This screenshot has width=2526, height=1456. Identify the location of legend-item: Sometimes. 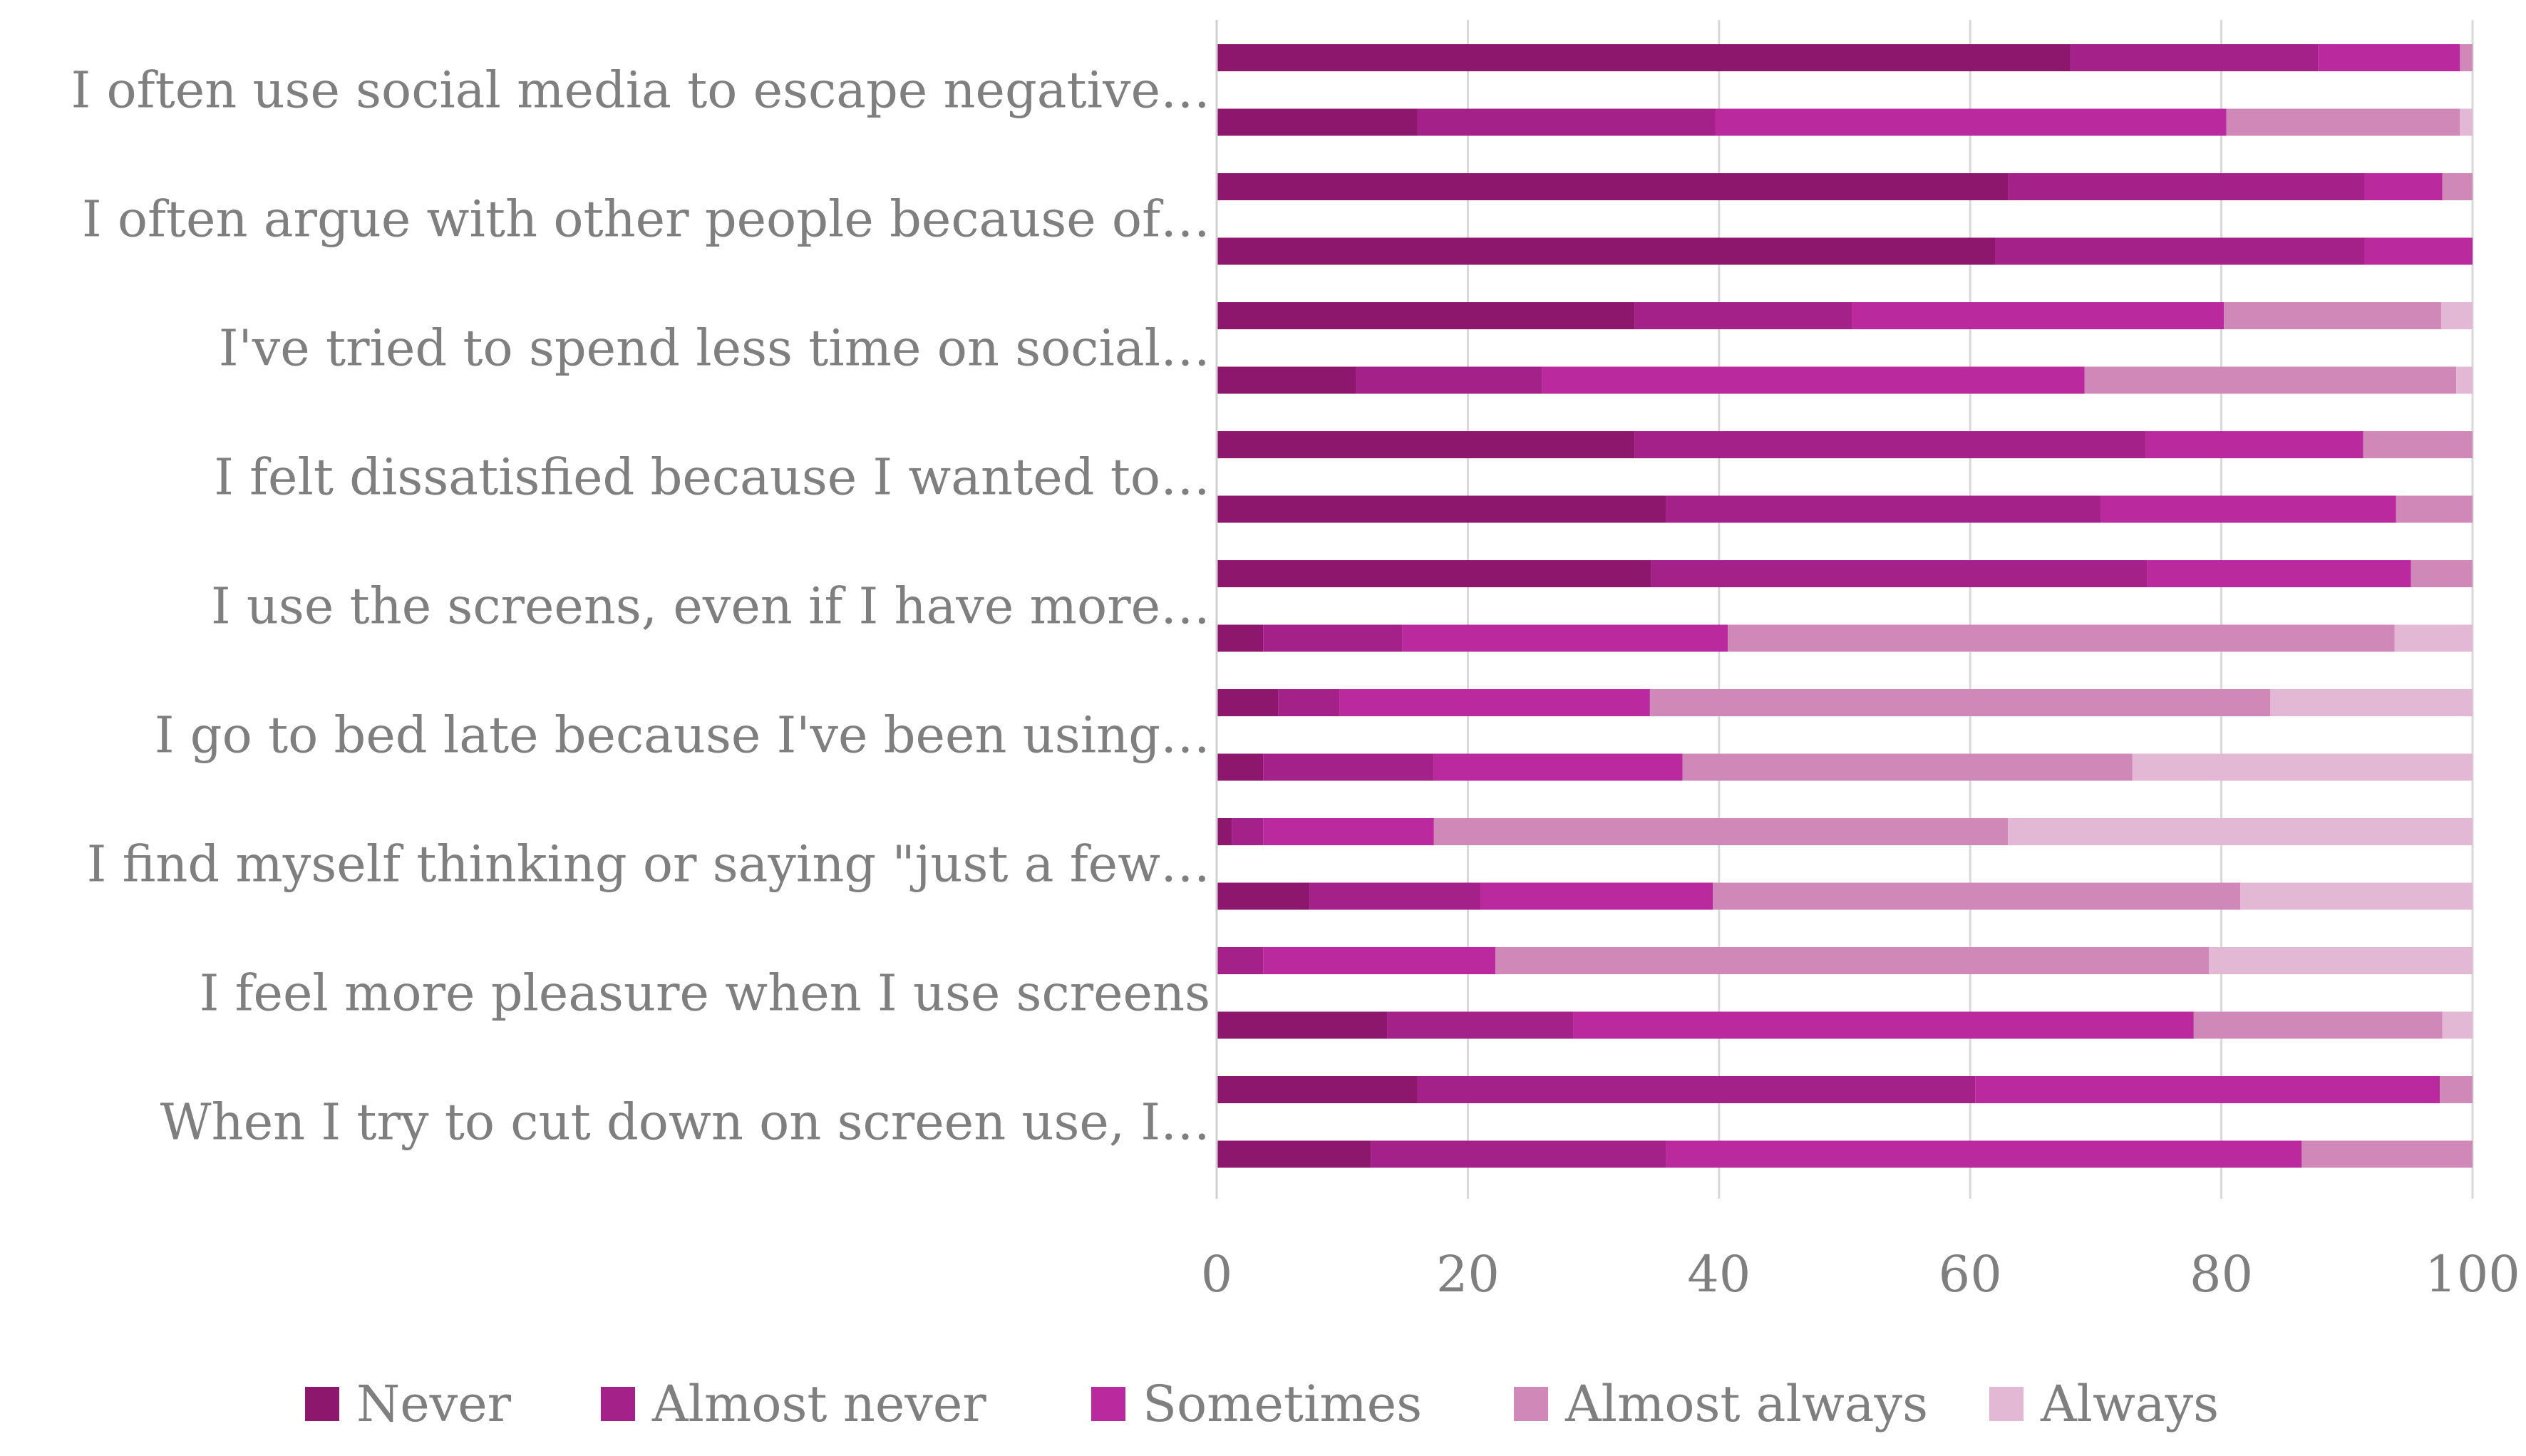
(1256, 1404).